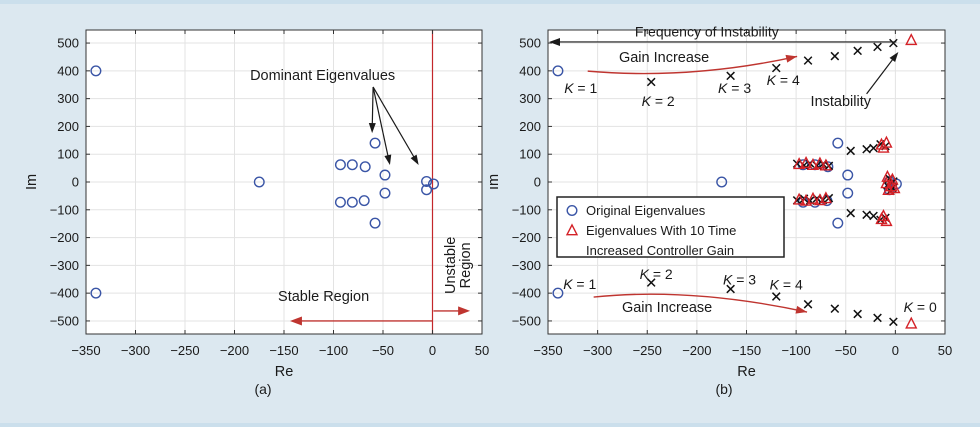  Describe the element at coordinates (724, 389) in the screenshot. I see `caption-b: (b)` at that location.